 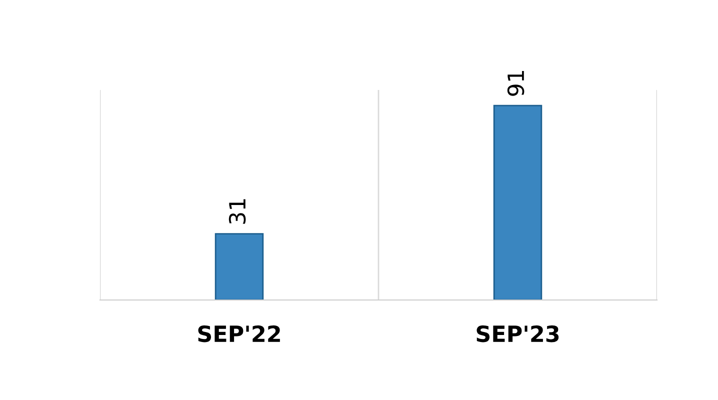 What do you see at coordinates (517, 333) in the screenshot?
I see `x-tick-label: SEP'23` at bounding box center [517, 333].